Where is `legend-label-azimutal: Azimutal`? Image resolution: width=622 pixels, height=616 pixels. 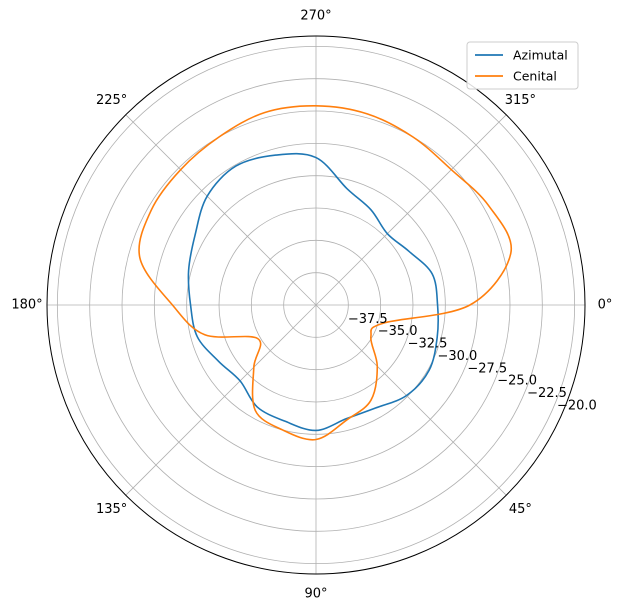
legend-label-azimutal: Azimutal is located at coordinates (540, 55).